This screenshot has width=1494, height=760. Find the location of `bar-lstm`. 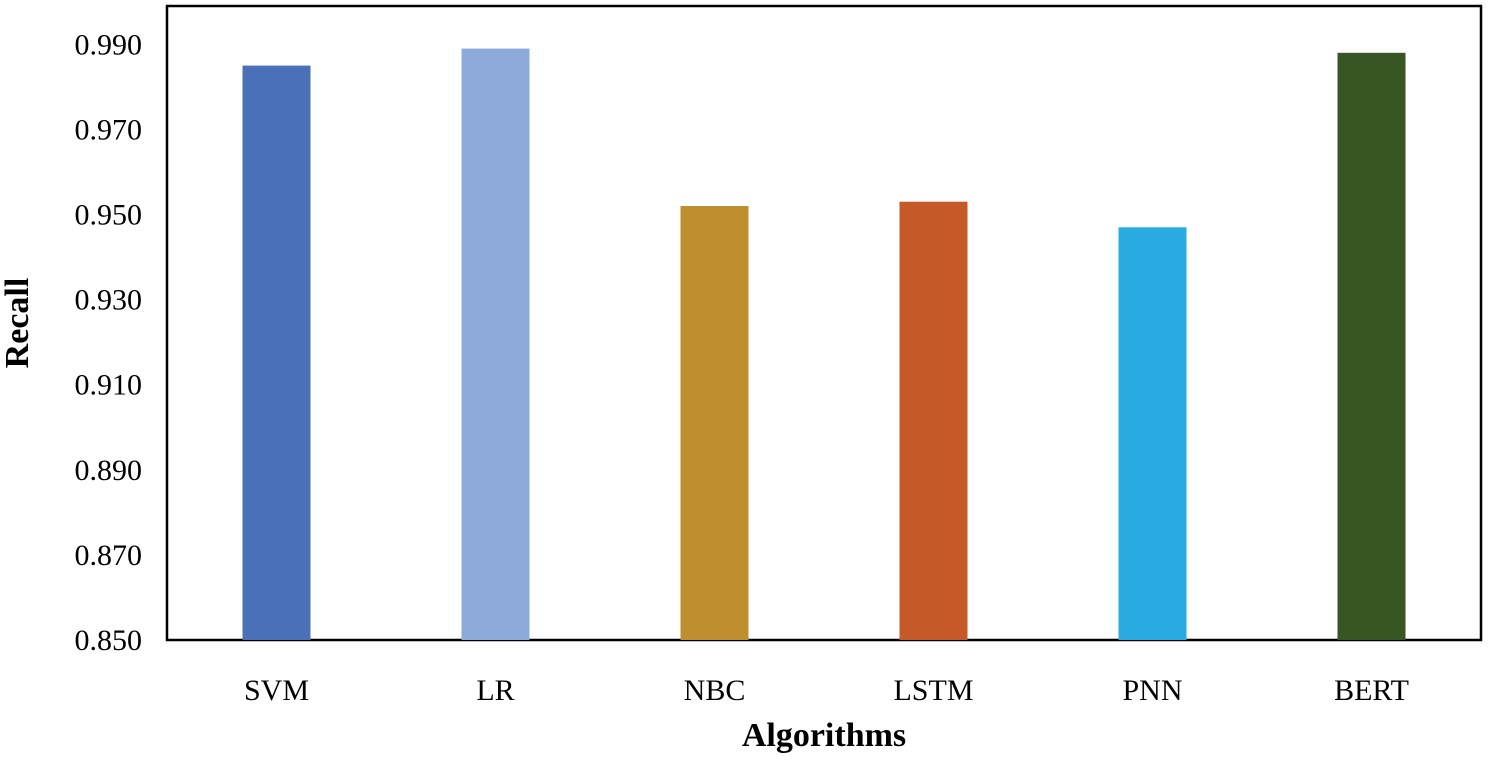

bar-lstm is located at coordinates (933, 420).